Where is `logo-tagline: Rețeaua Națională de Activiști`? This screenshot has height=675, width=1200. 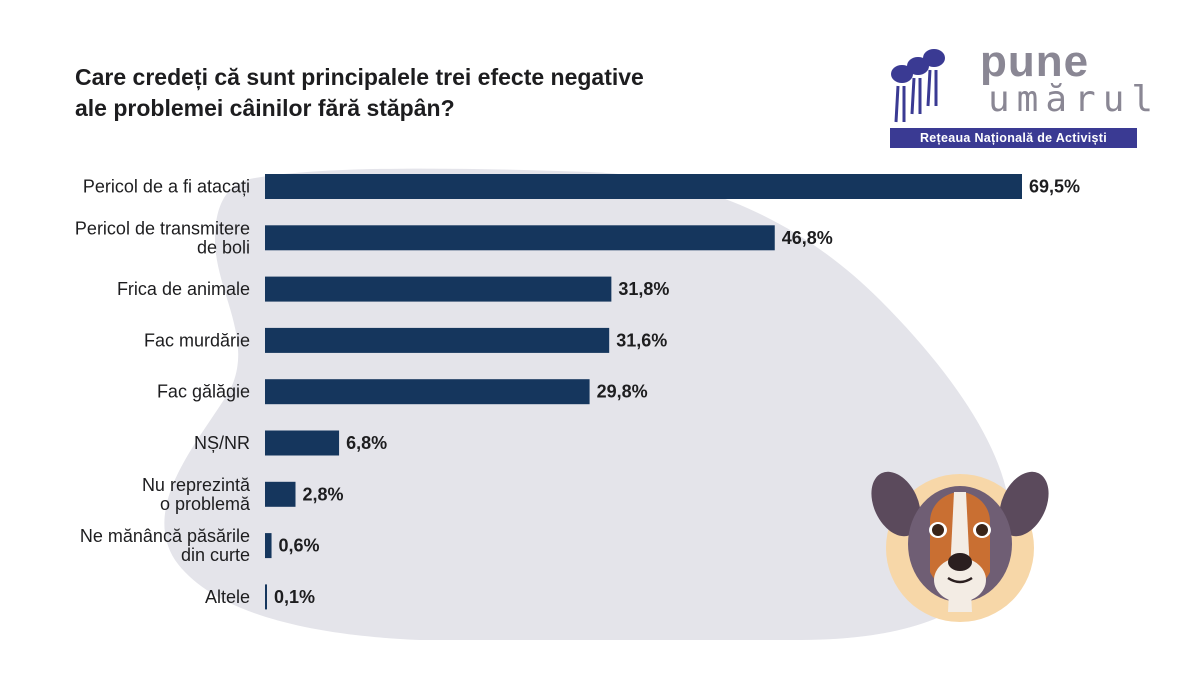
logo-tagline: Rețeaua Națională de Activiști is located at coordinates (1013, 138).